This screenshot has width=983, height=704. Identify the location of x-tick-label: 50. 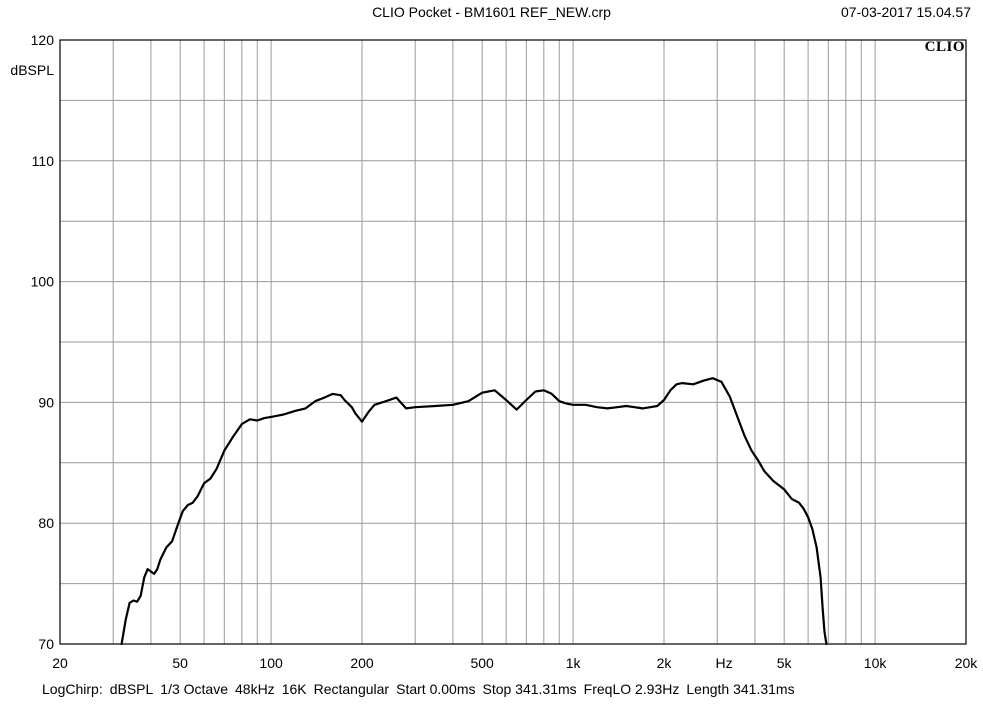
(180, 663).